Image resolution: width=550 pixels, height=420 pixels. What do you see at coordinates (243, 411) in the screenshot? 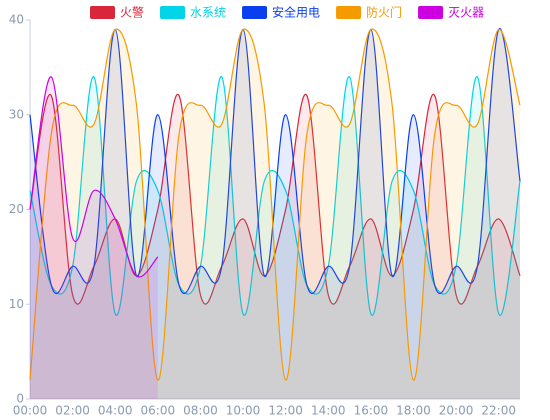
I see `x-tick-label: 10:00` at bounding box center [243, 411].